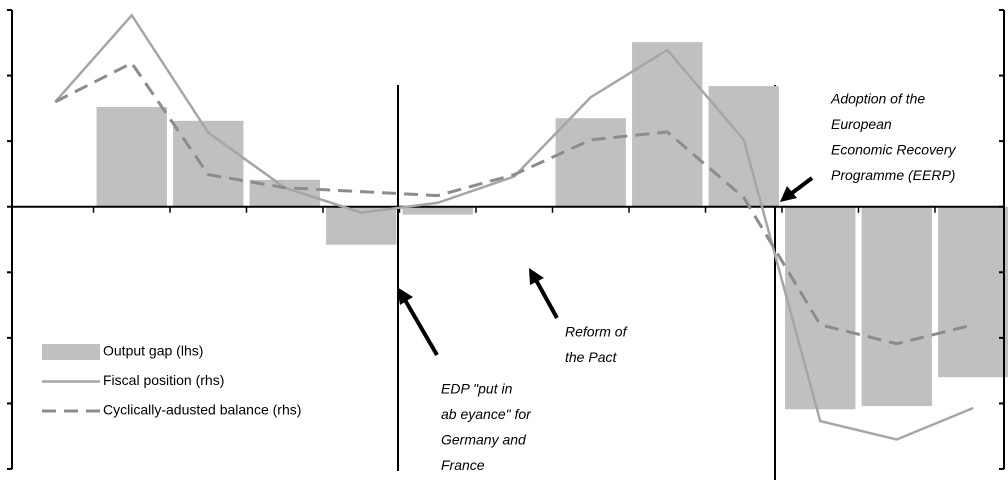  Describe the element at coordinates (202, 410) in the screenshot. I see `legend-label: Cyclically-adusted balance (rhs)` at that location.